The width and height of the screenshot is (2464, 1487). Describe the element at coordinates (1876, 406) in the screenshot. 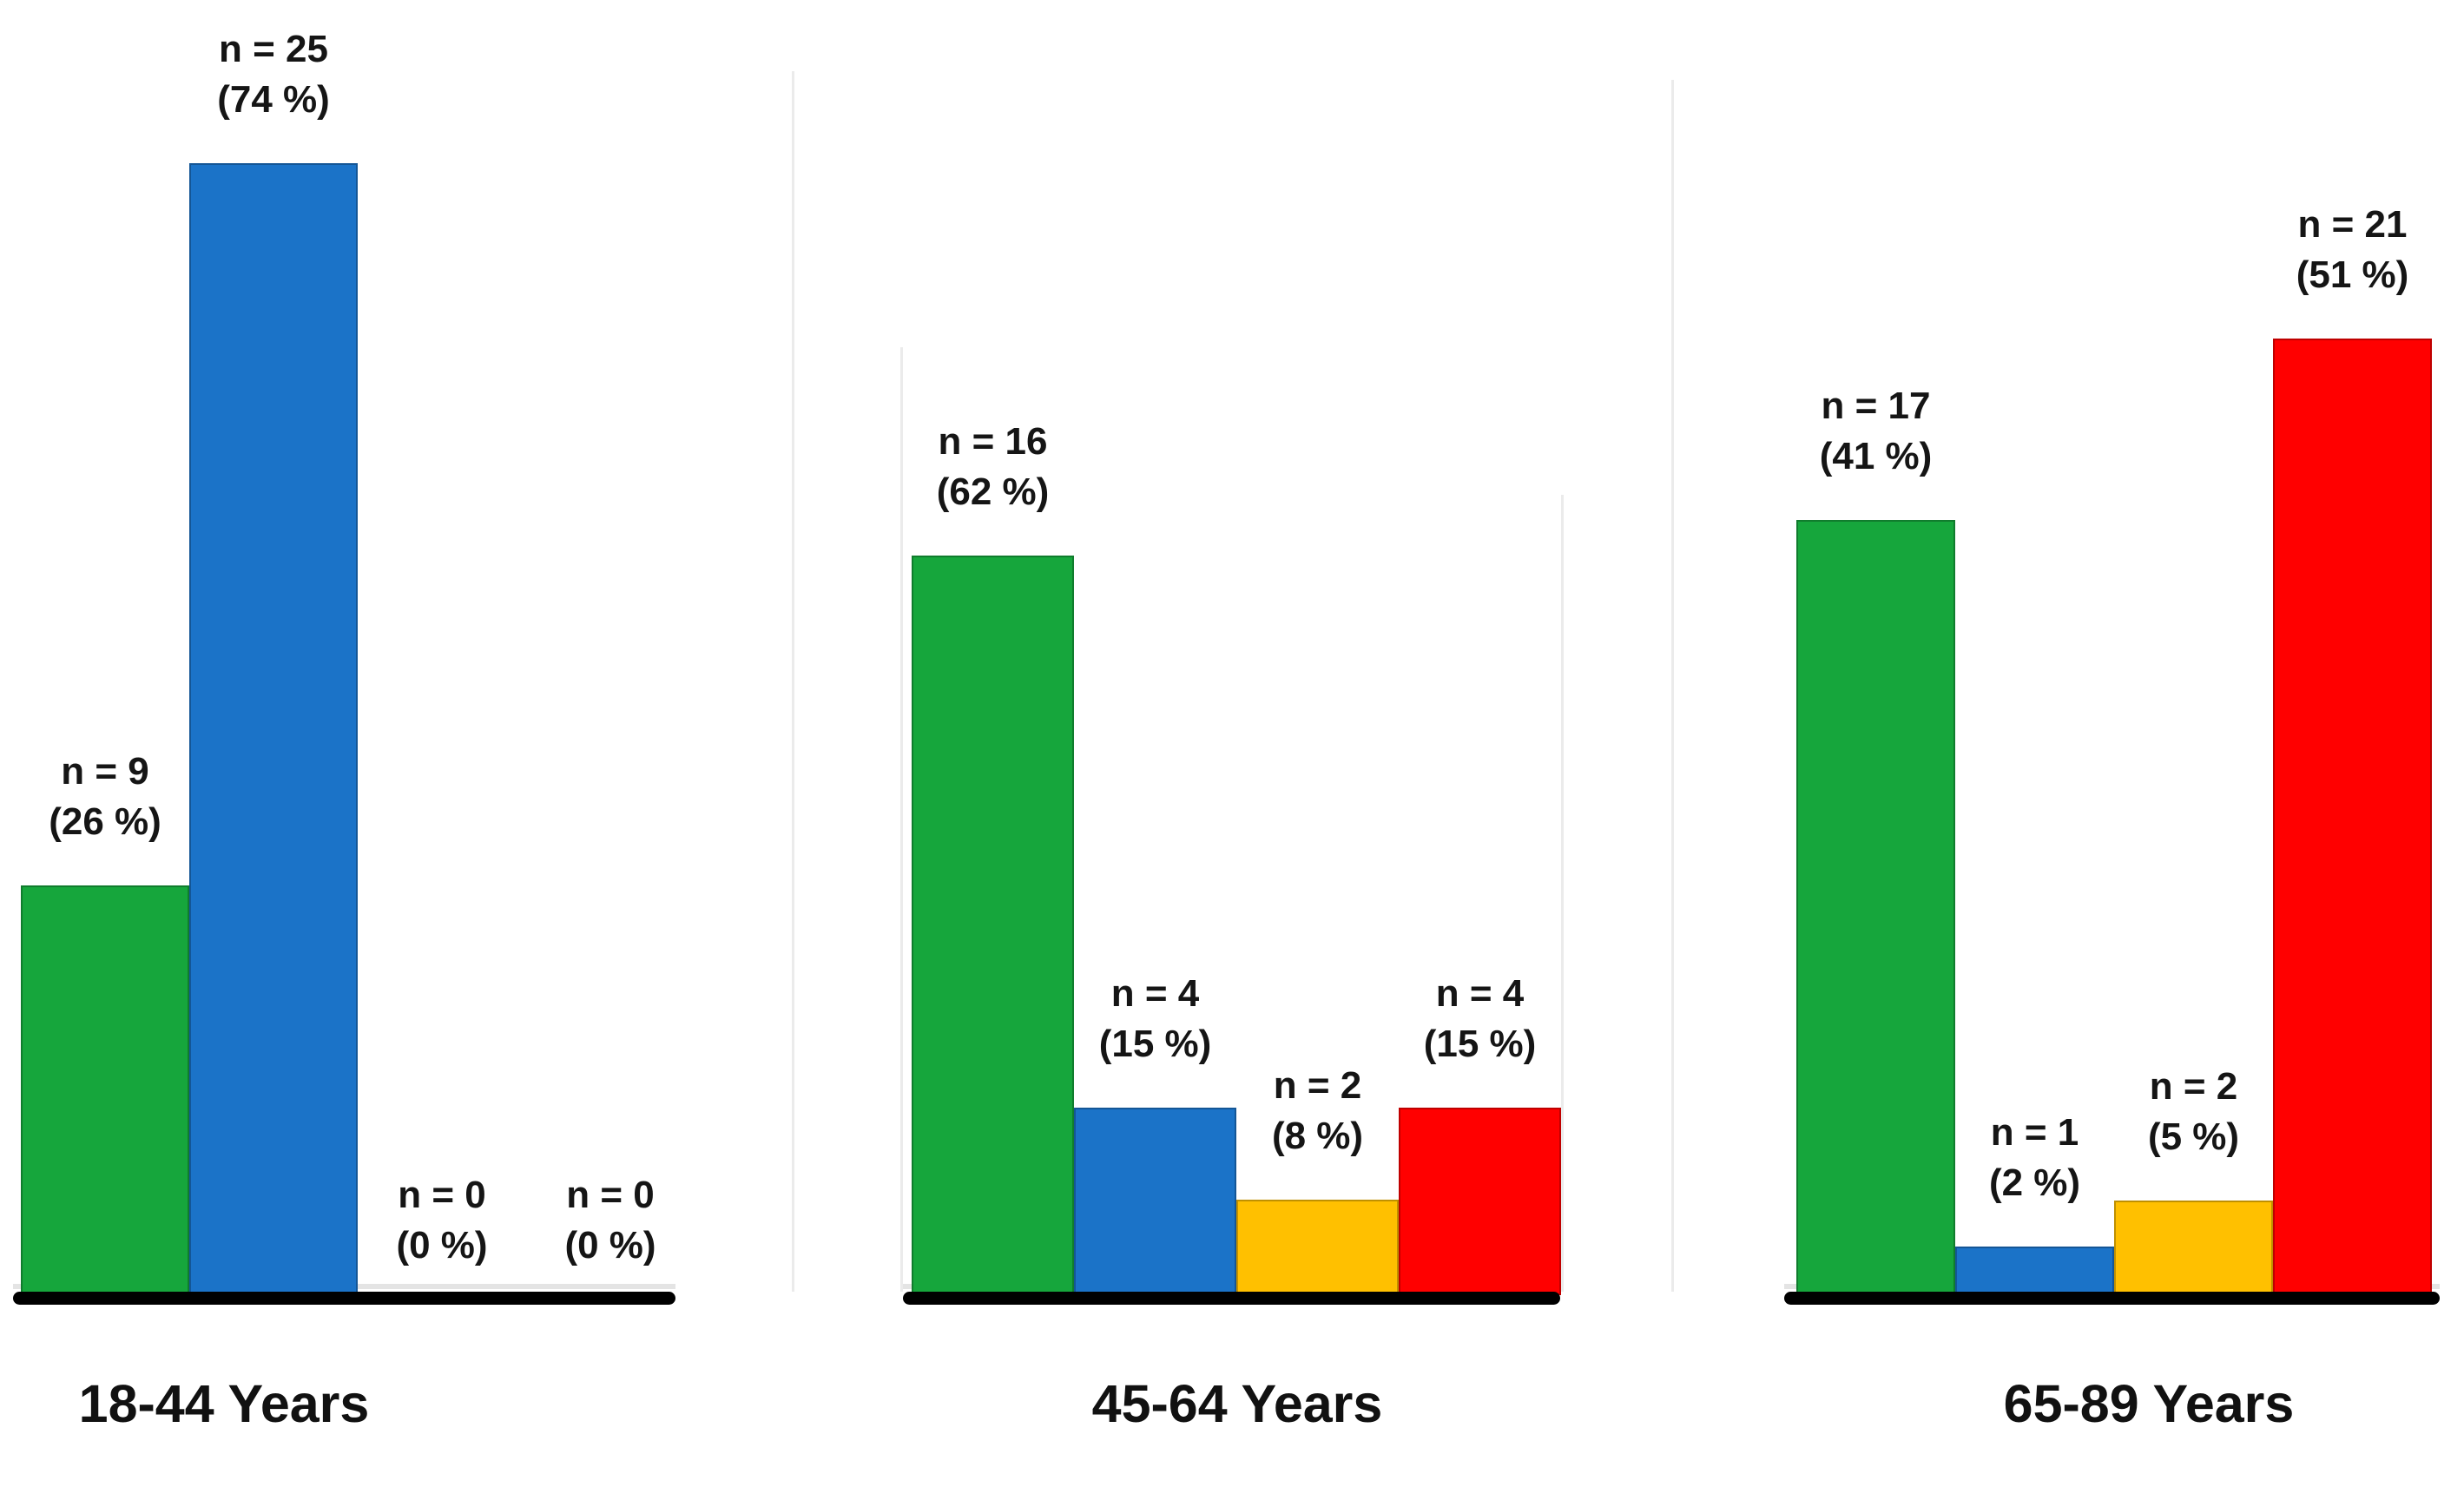

I see `bar-value-n: n = 17` at that location.